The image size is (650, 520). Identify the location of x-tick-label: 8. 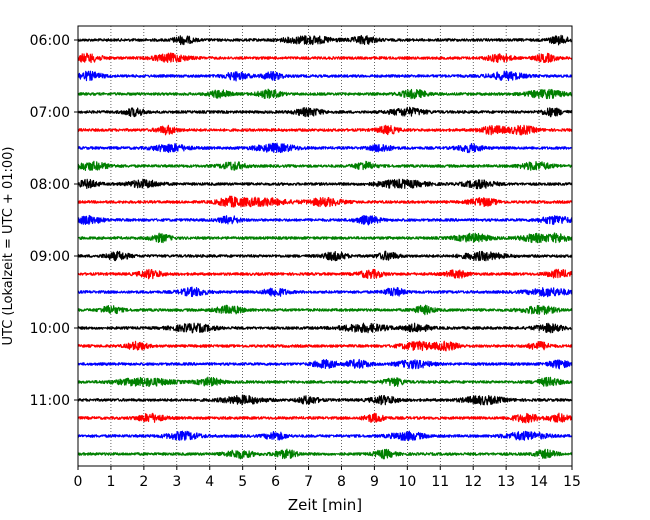
(341, 482).